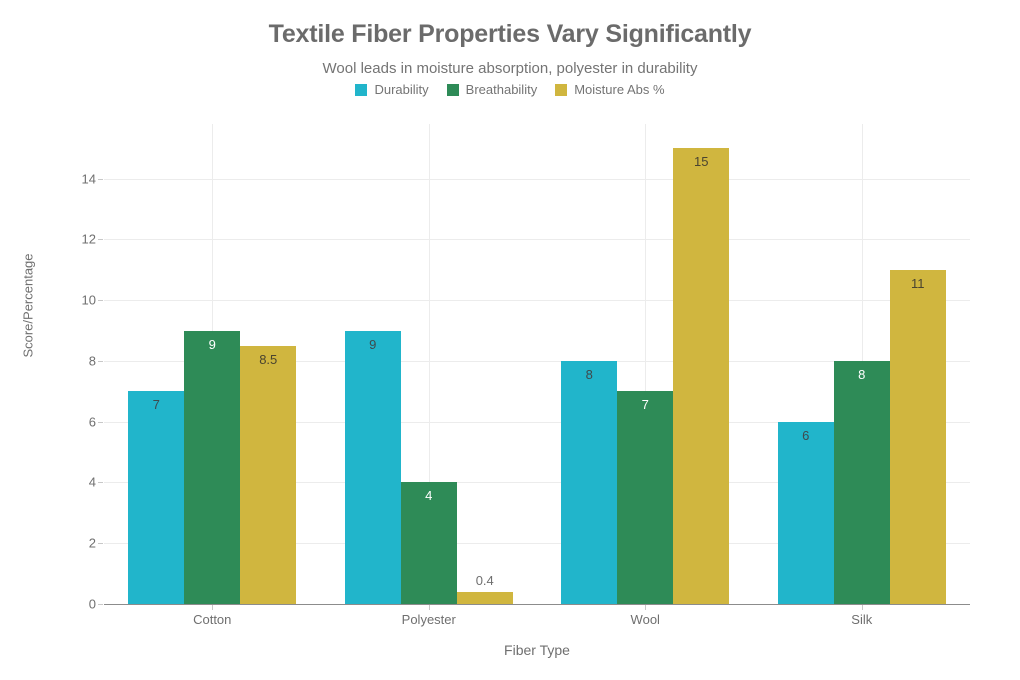  What do you see at coordinates (917, 436) in the screenshot?
I see `bar: 11` at bounding box center [917, 436].